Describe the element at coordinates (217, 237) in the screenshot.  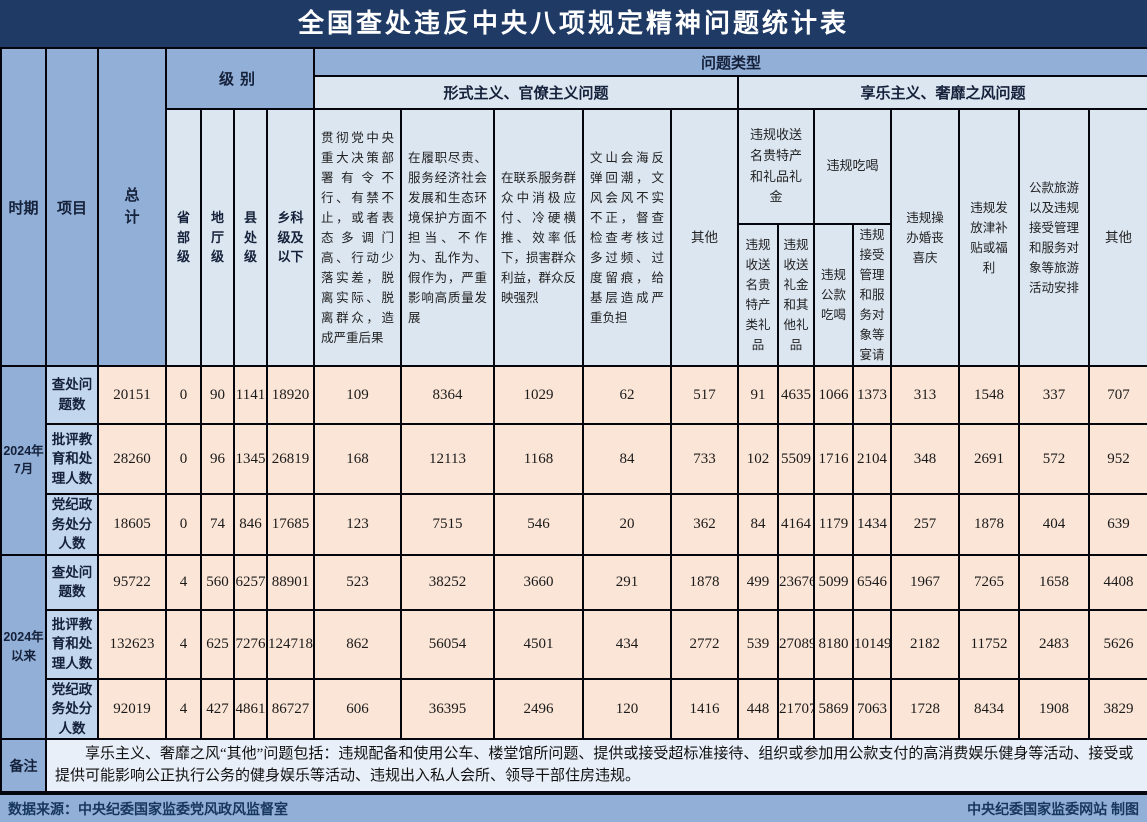
I see `col-header-level-prefecture: 地厅级` at that location.